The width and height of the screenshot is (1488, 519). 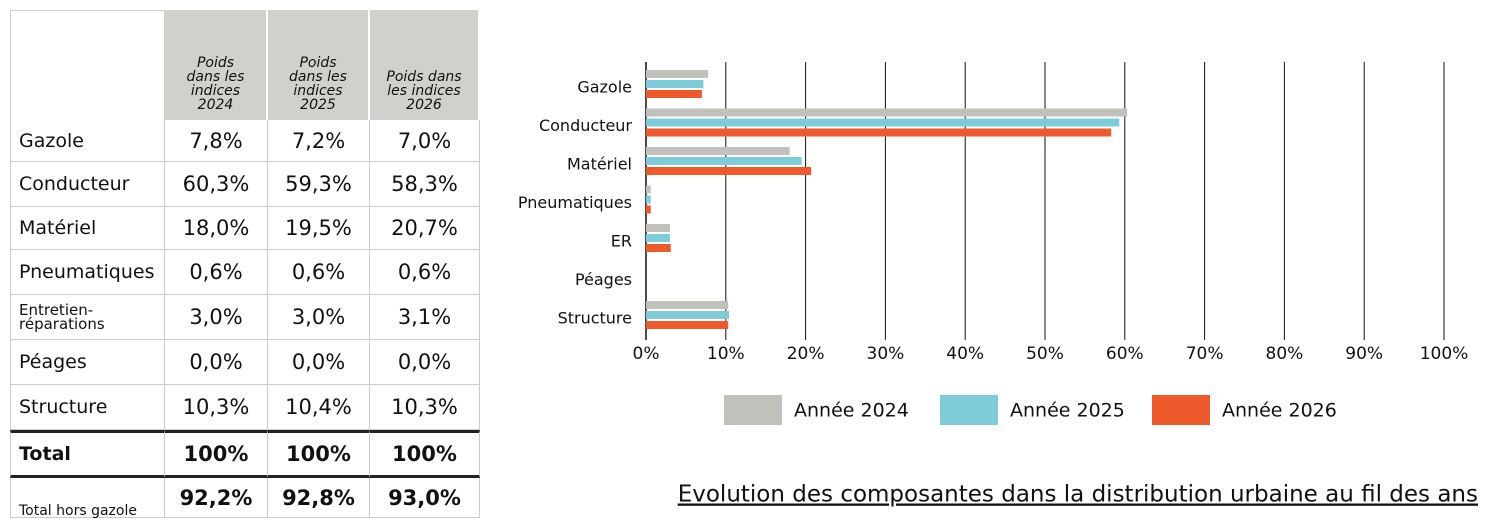 What do you see at coordinates (425, 65) in the screenshot?
I see `table-cell: Poids dans les indices 2026` at bounding box center [425, 65].